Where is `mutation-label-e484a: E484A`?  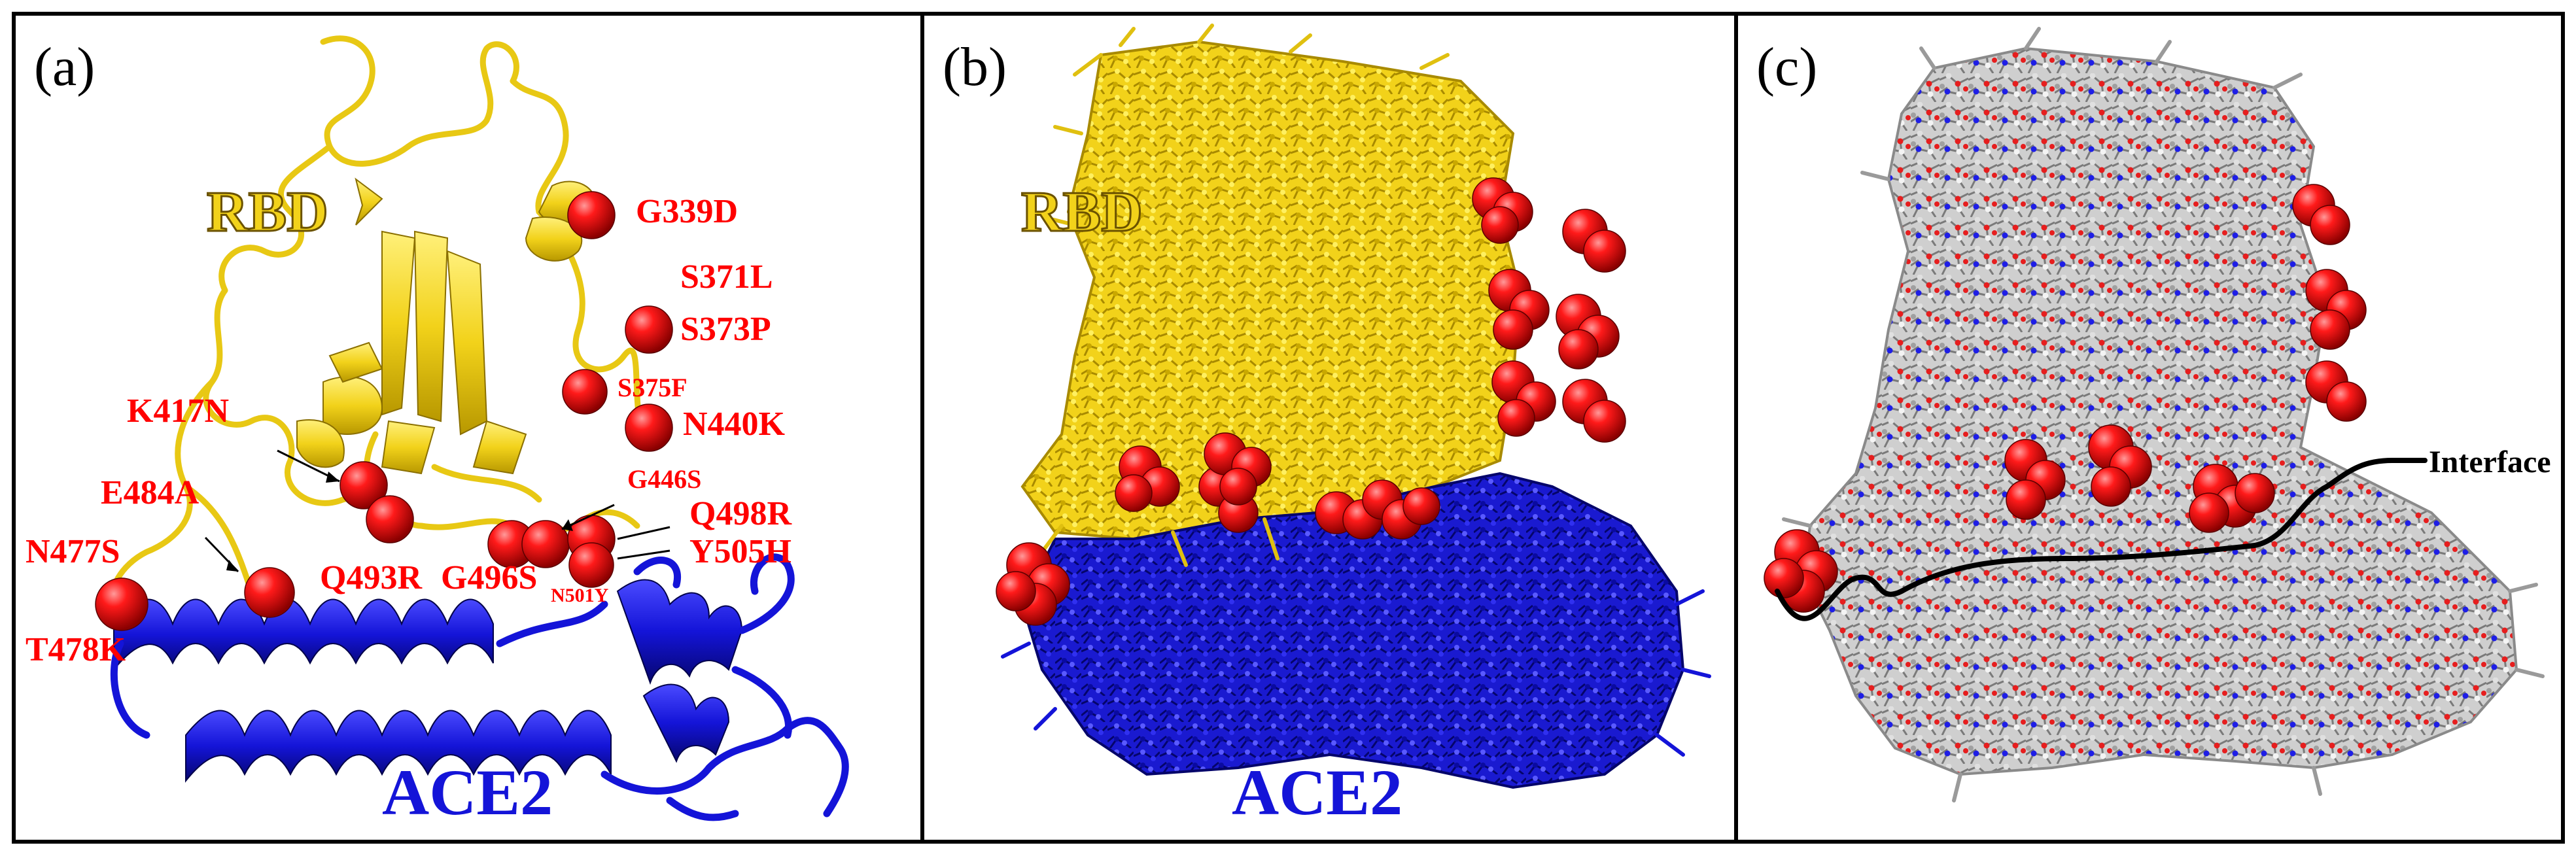 mutation-label-e484a: E484A is located at coordinates (150, 493).